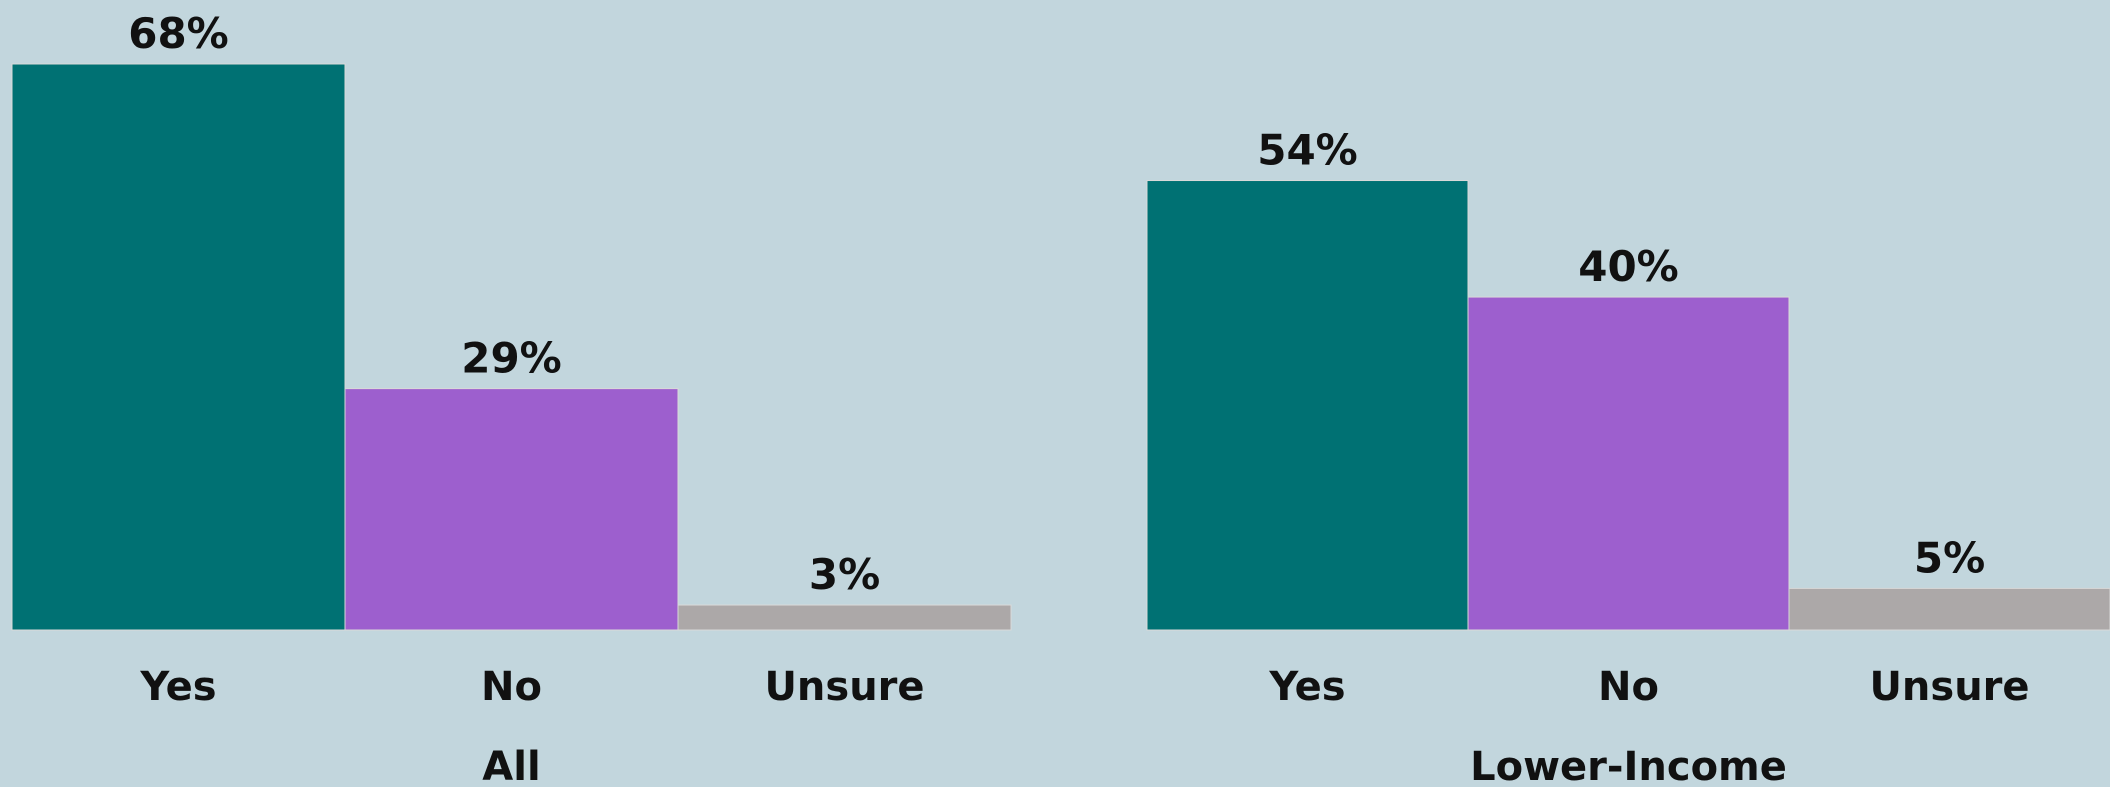 The height and width of the screenshot is (787, 2110). I want to click on data-label: 54%, so click(1307, 150).